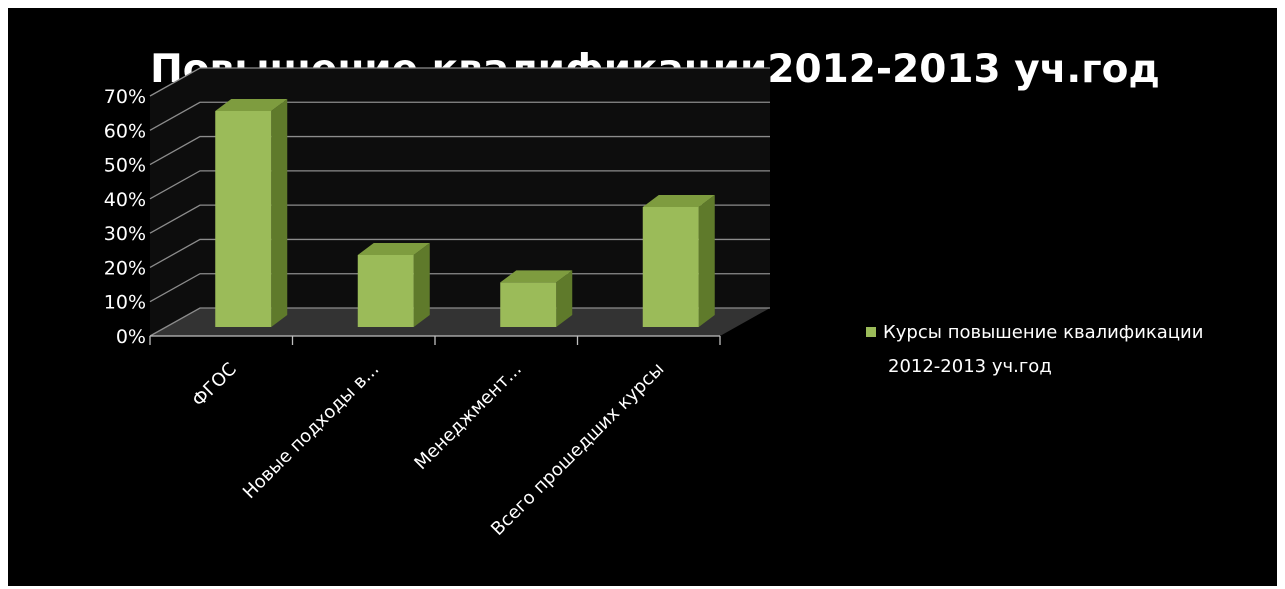 The image size is (1285, 589). Describe the element at coordinates (1043, 332) in the screenshot. I see `legend-label: Курсы повышение квалификации` at that location.